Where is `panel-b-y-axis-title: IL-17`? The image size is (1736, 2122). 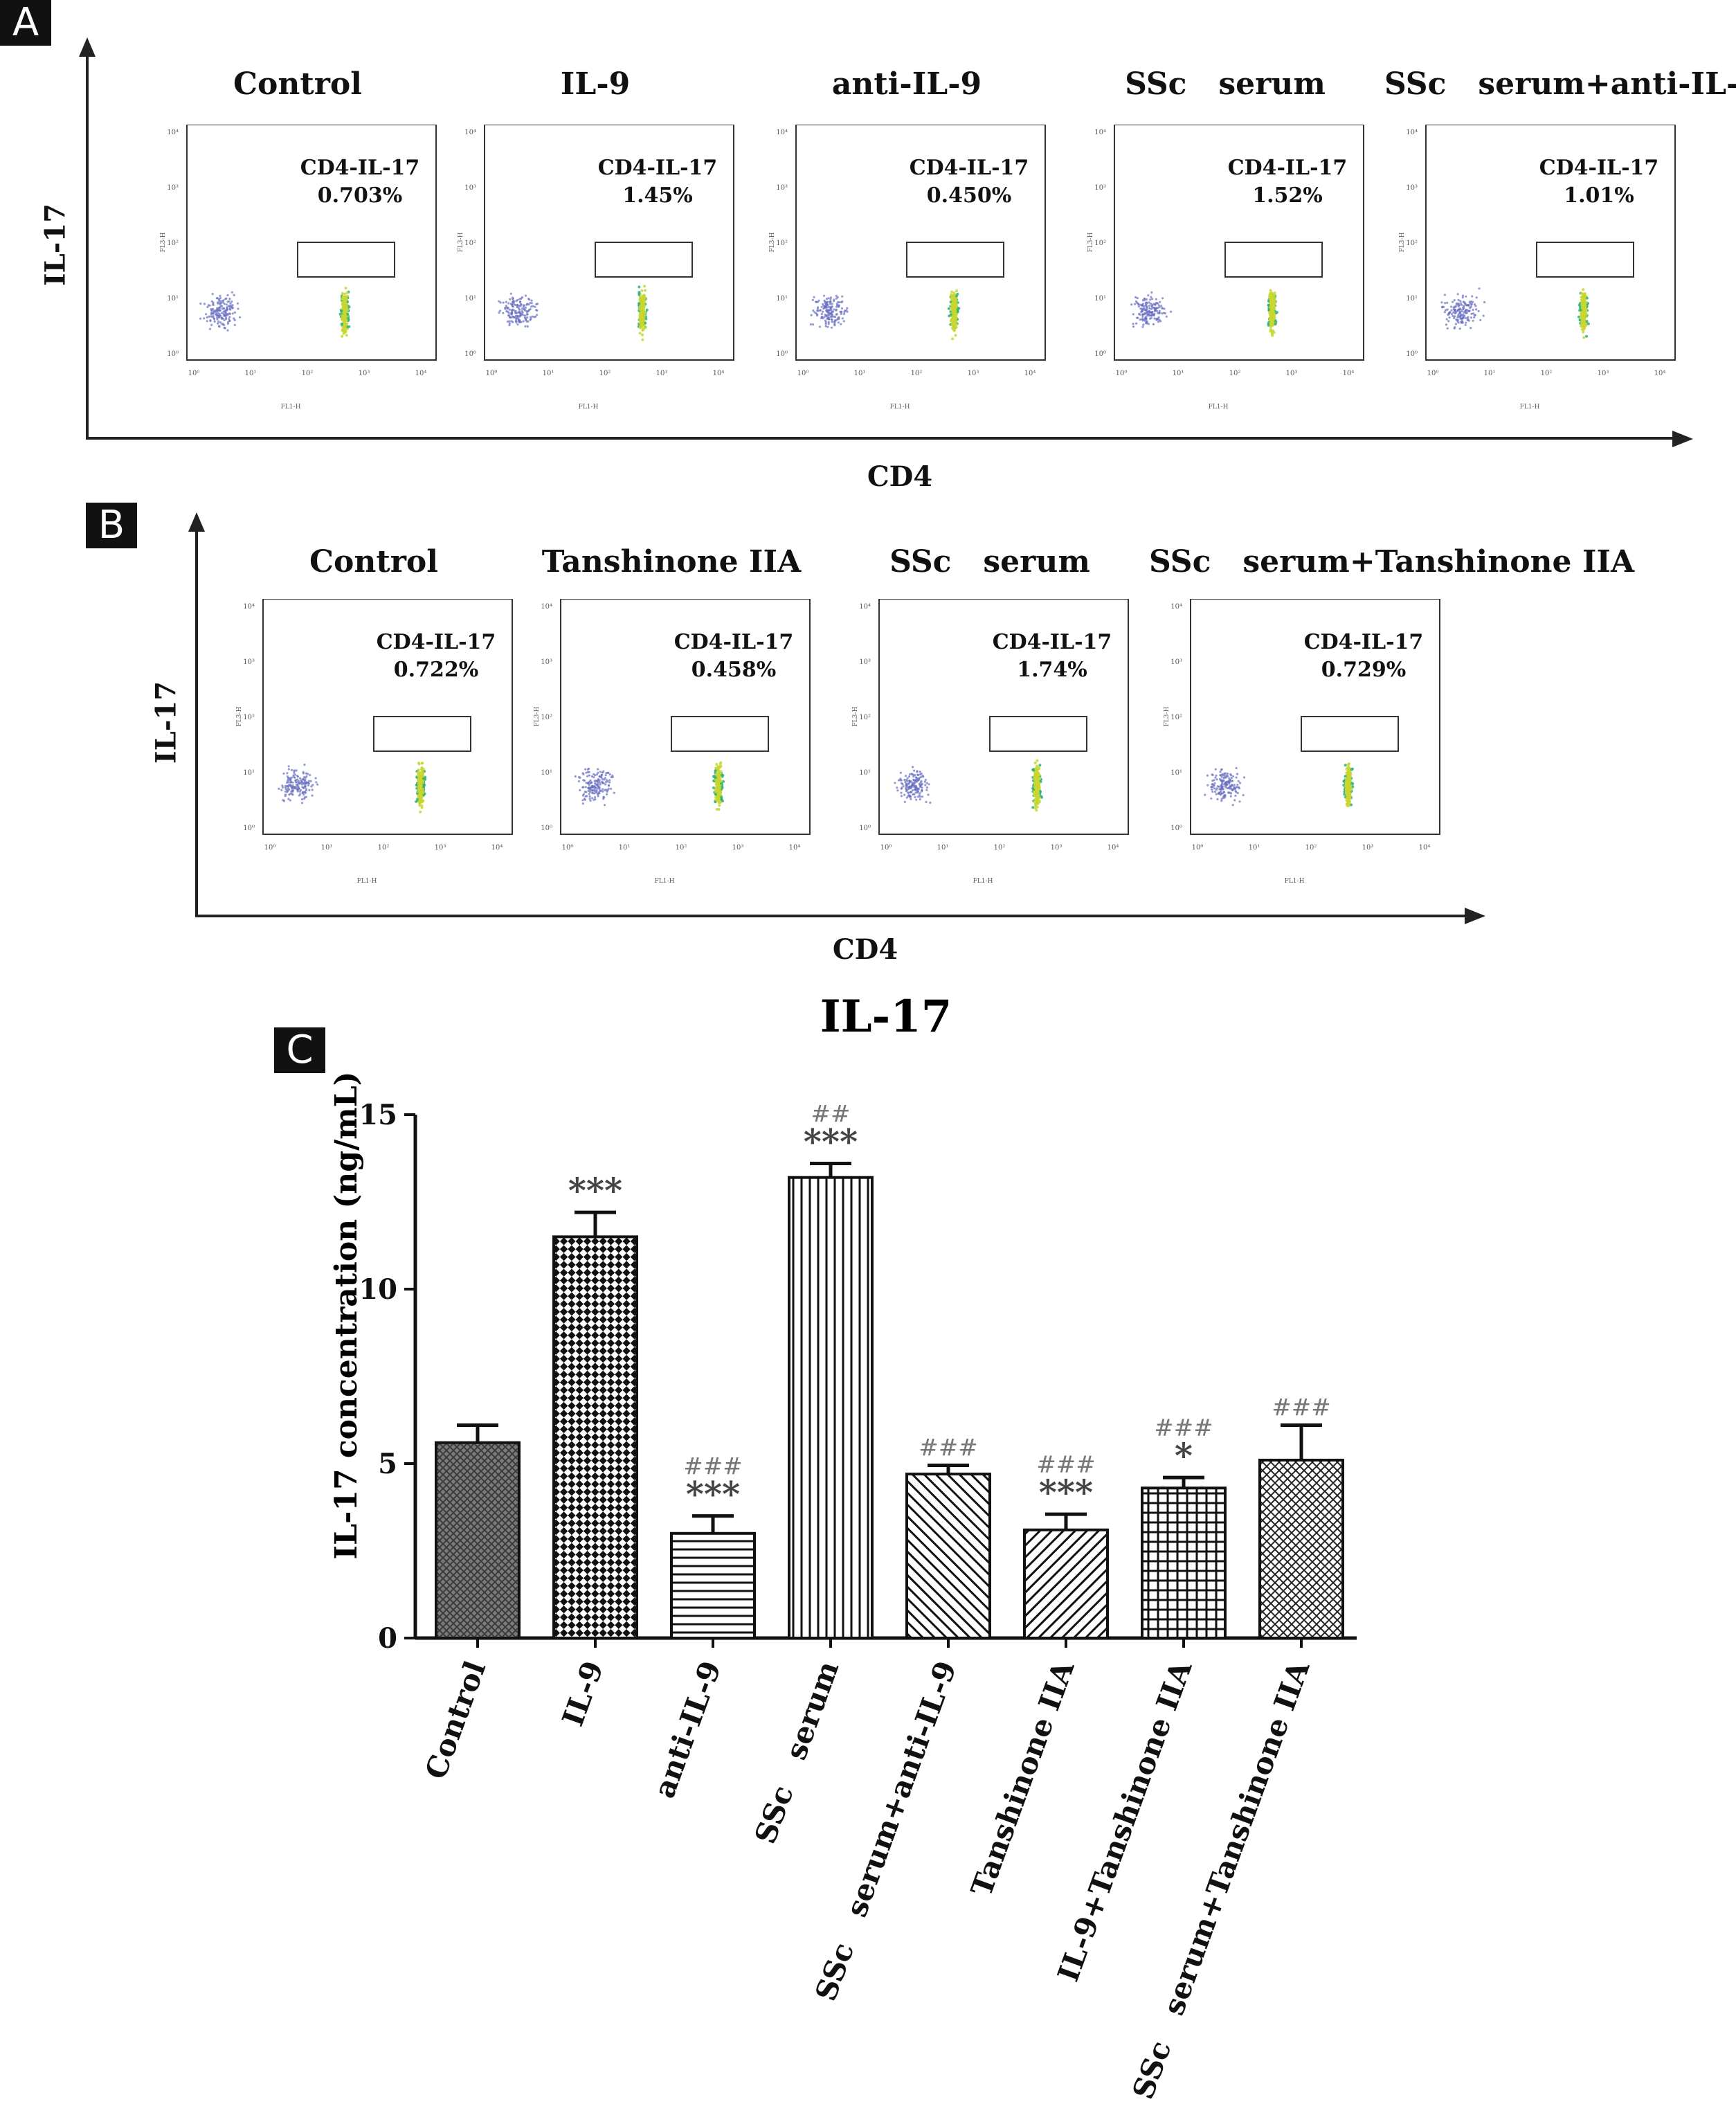
panel-b-y-axis-title: IL-17 is located at coordinates (166, 722).